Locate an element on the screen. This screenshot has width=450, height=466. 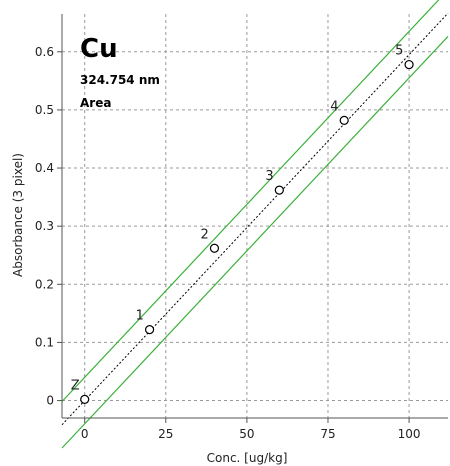
y-axis-title: Absorbance (3 pixel) is located at coordinates (18, 215).